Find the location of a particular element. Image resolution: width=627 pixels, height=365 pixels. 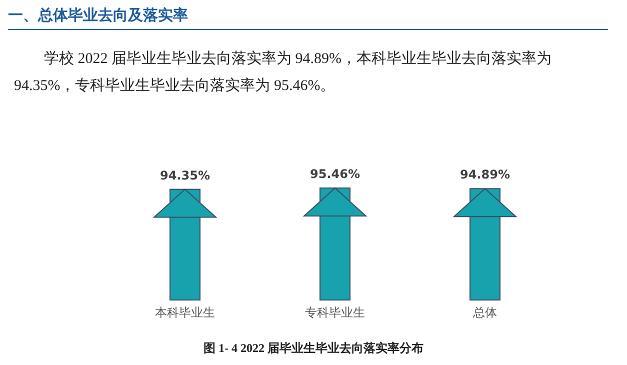

caption: 图 1- 4 2022 届毕业生毕业去向落实率分布 is located at coordinates (313, 348).